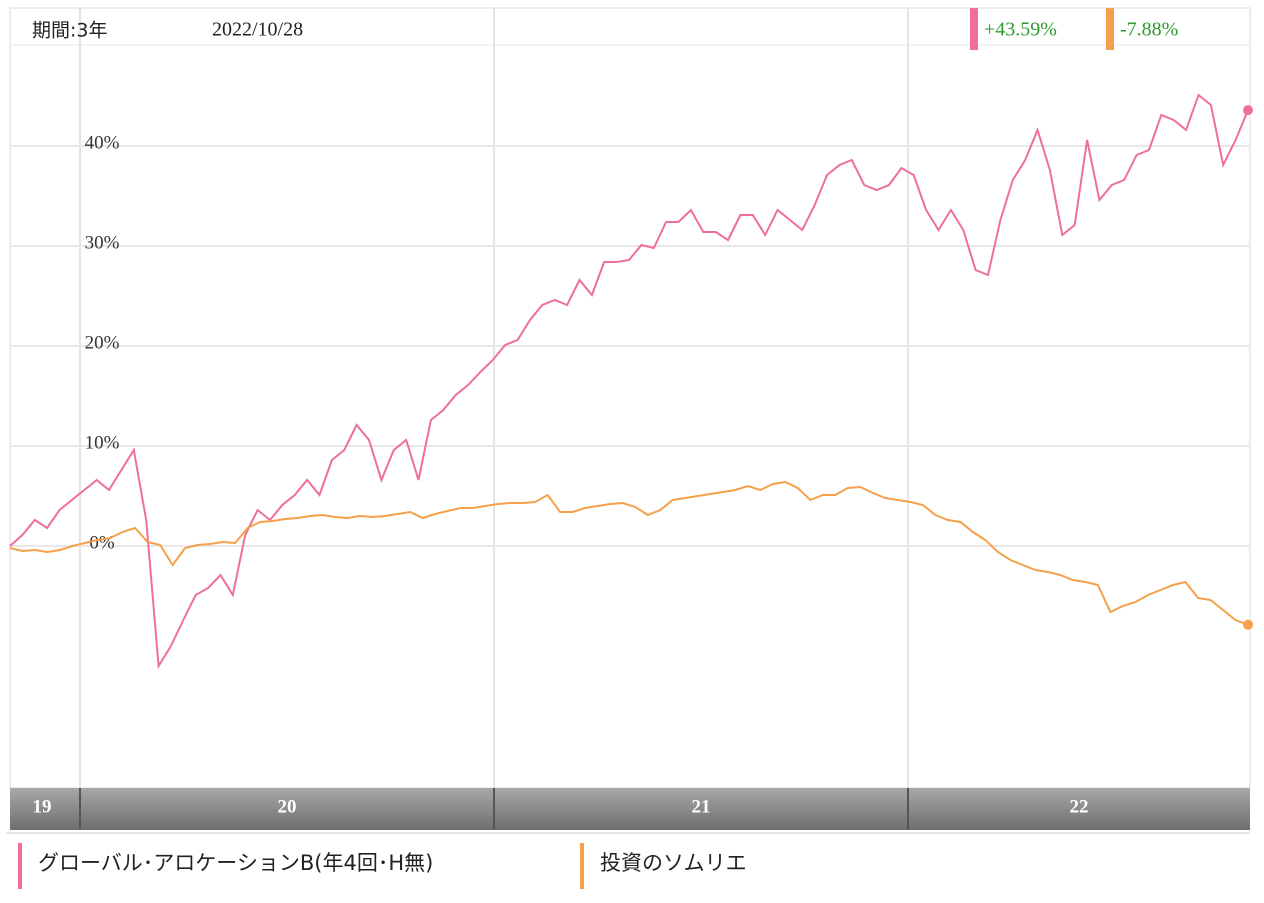 The image size is (1264, 903). What do you see at coordinates (673, 863) in the screenshot?
I see `legend-label: 投資のソムリエ` at bounding box center [673, 863].